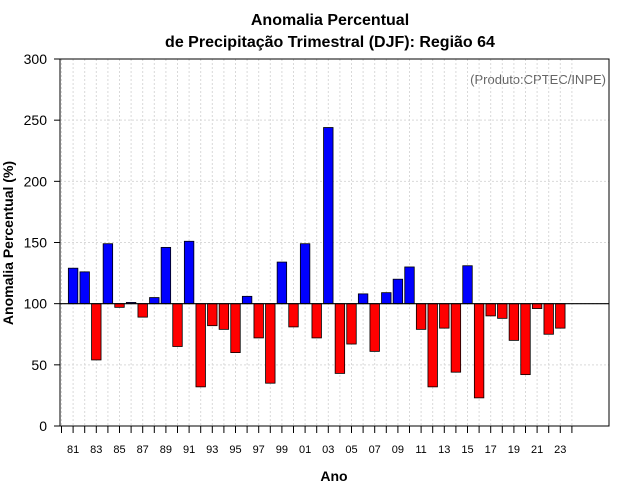  What do you see at coordinates (491, 450) in the screenshot?
I see `x-tick-label: 17` at bounding box center [491, 450].